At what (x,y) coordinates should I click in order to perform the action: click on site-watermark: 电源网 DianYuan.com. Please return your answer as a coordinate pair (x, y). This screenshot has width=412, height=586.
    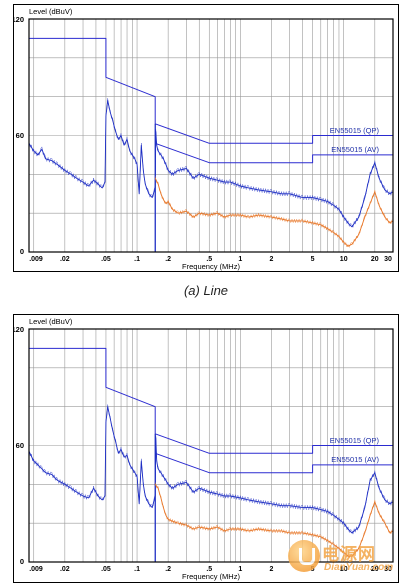
    Looking at the image, I should click on (344, 559).